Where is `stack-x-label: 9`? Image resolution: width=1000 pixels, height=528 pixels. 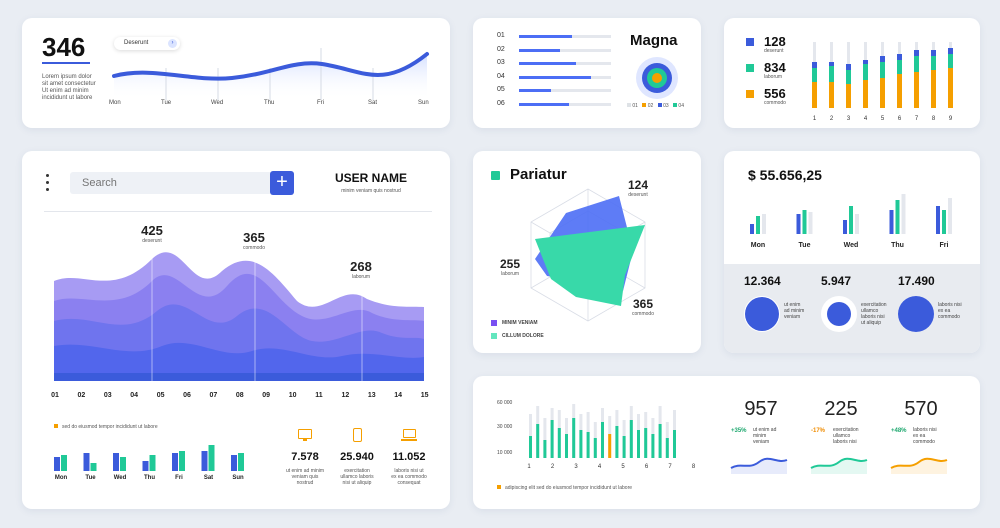
stack-x-label: 9 is located at coordinates (951, 119).